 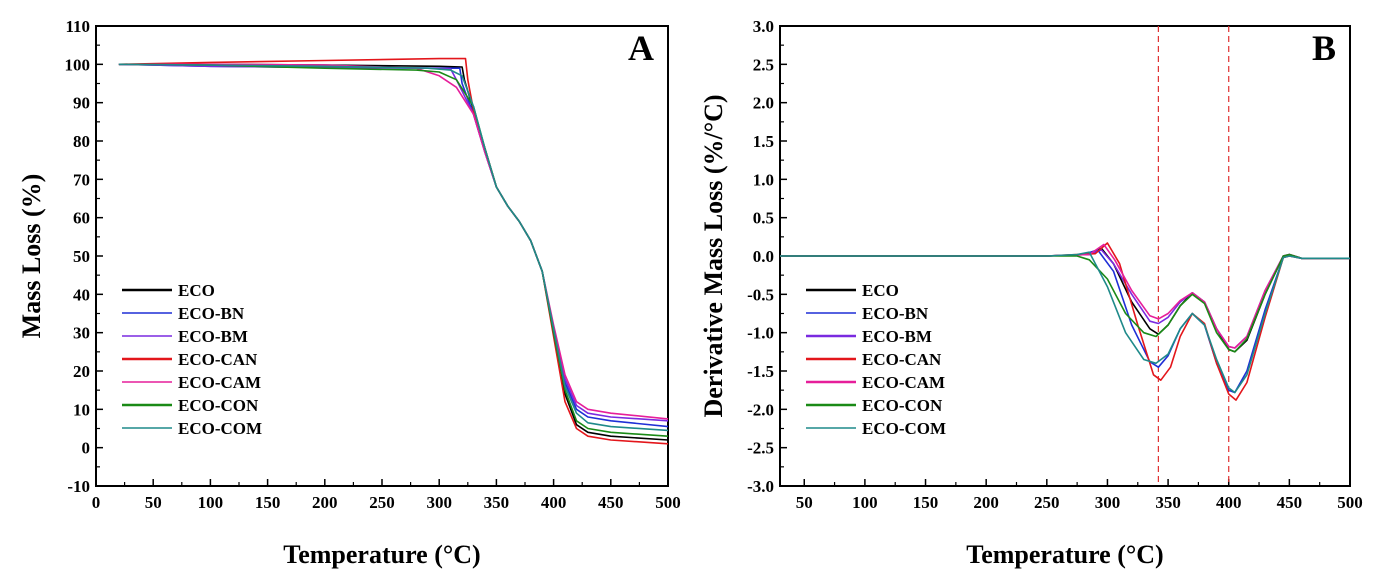 I want to click on panel-a-y-tick-label: 80, so click(x=81, y=141).